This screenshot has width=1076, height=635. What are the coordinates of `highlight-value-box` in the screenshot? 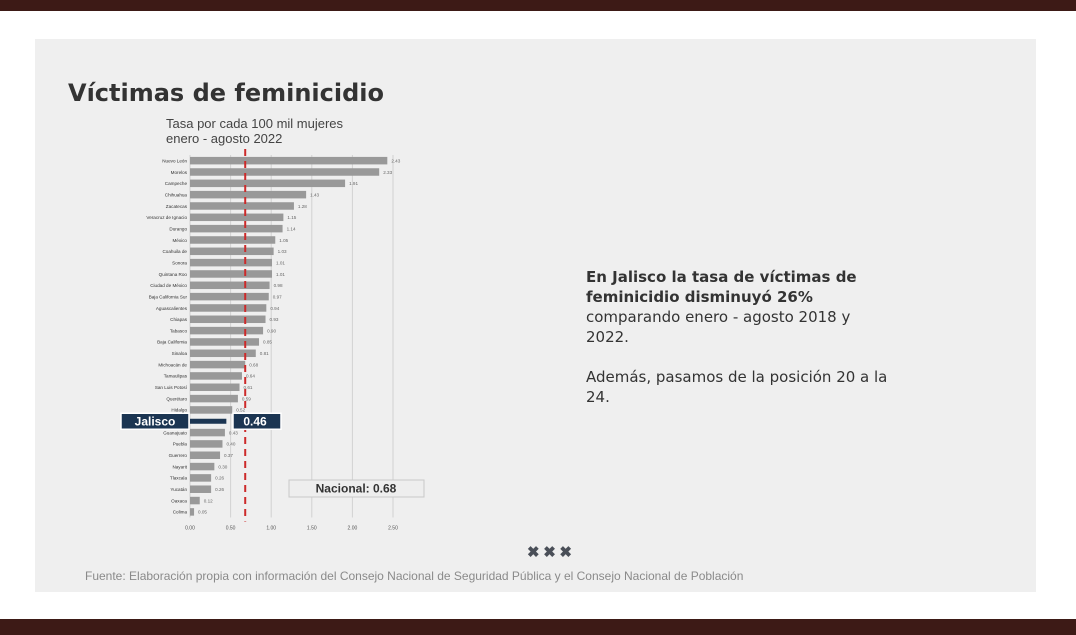 It's located at (257, 421).